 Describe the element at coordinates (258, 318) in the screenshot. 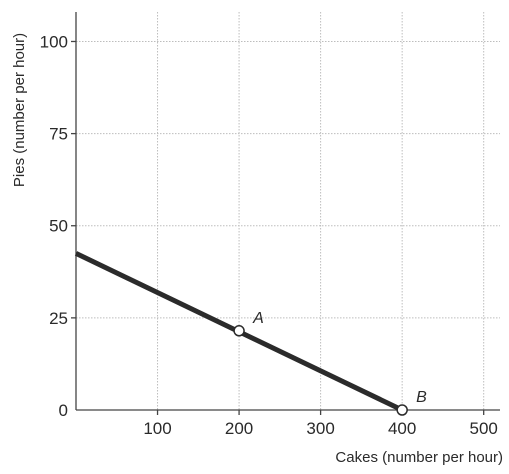

I see `point-label-a: A` at that location.